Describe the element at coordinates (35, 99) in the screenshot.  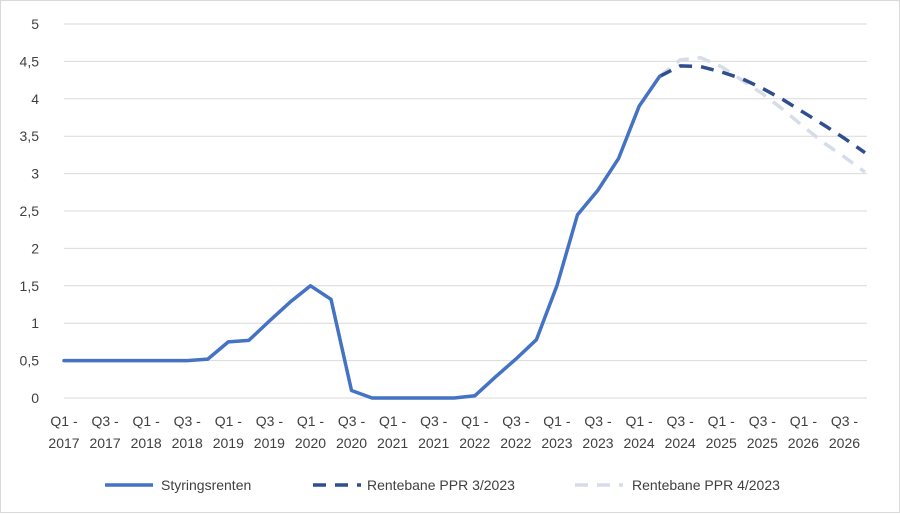
I see `y-tick-label: 4` at that location.